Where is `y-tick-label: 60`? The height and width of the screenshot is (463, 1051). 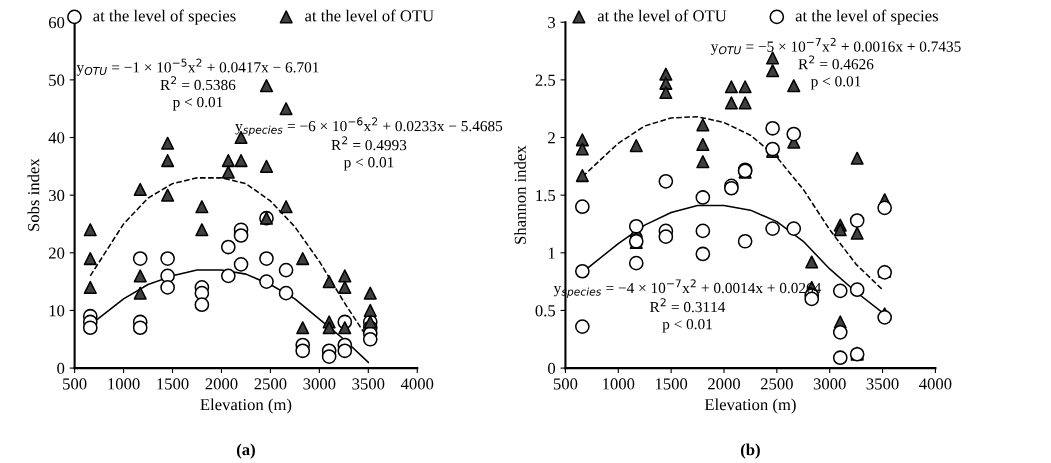
y-tick-label: 60 is located at coordinates (56, 22).